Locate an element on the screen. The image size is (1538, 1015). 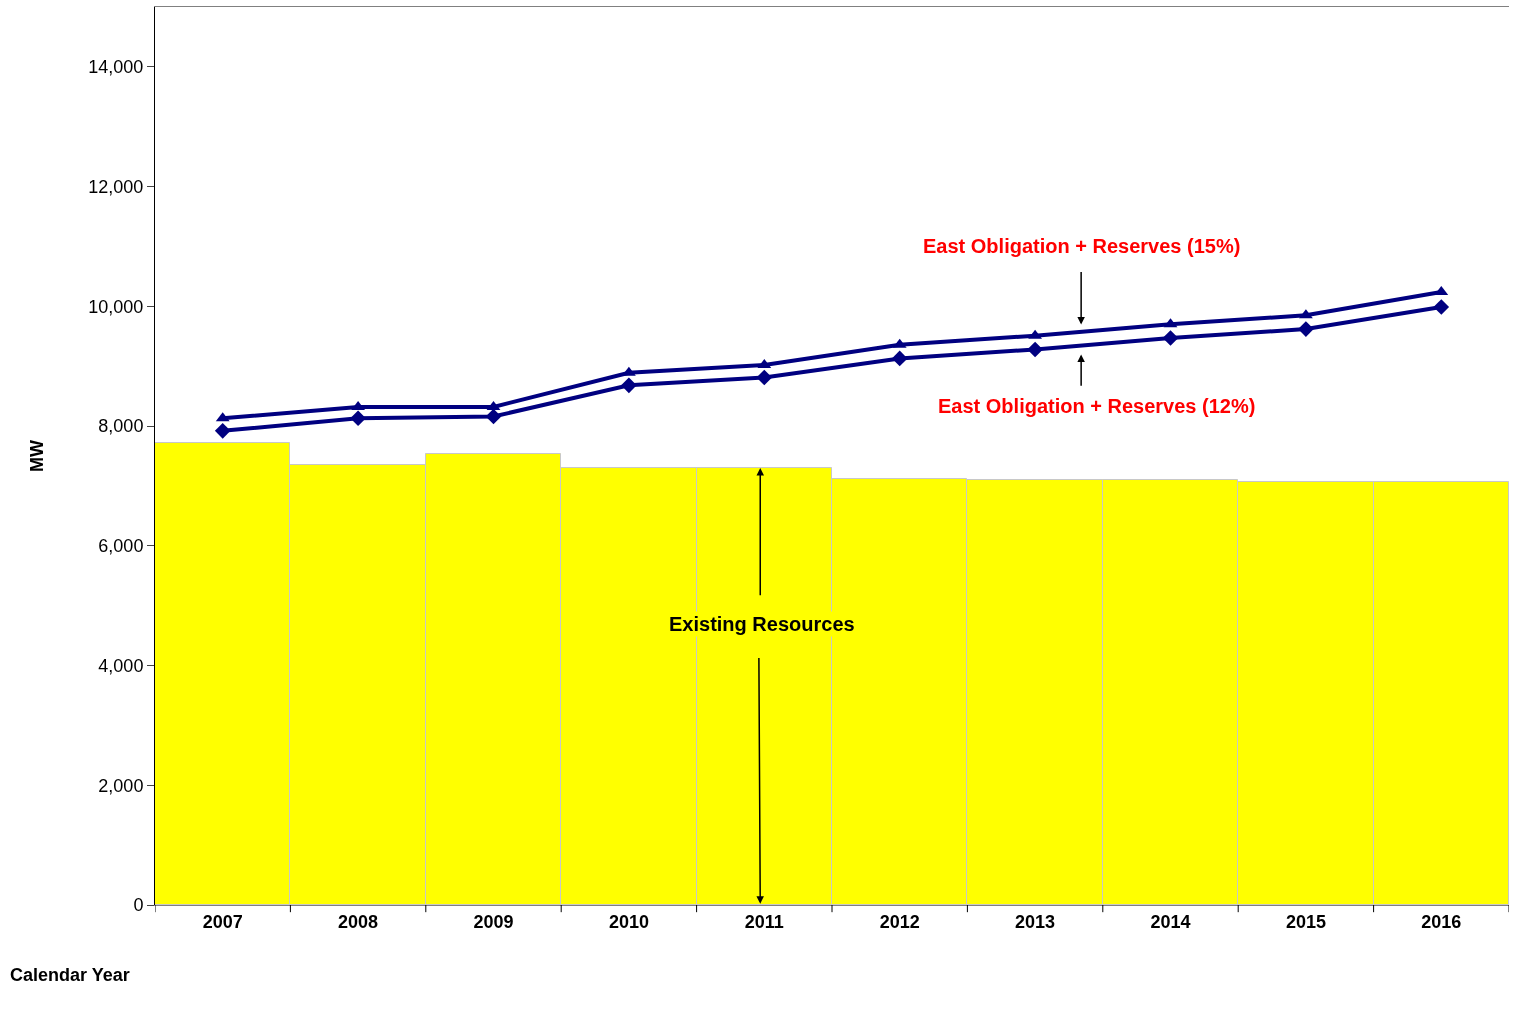
y-axis-title: MW is located at coordinates (36, 456).